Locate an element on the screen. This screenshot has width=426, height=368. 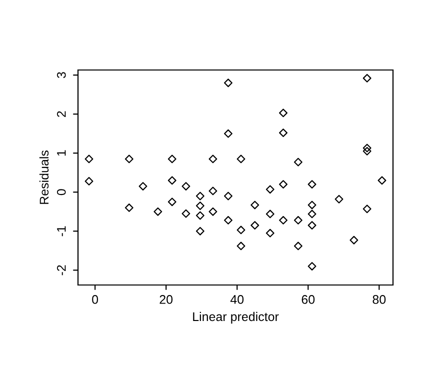
y-tick-label: 3 is located at coordinates (61, 75).